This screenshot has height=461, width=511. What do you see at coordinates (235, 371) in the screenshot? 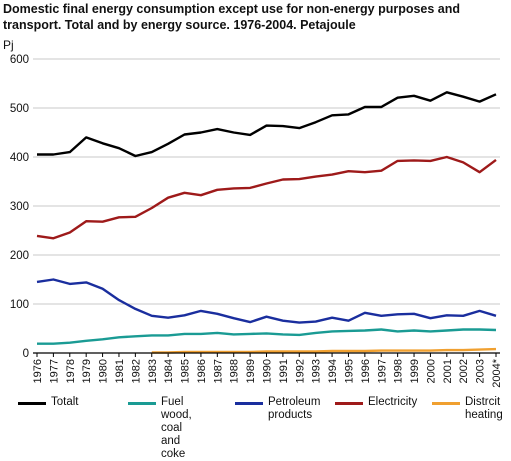
I see `x-tick-label: 1988` at bounding box center [235, 371].